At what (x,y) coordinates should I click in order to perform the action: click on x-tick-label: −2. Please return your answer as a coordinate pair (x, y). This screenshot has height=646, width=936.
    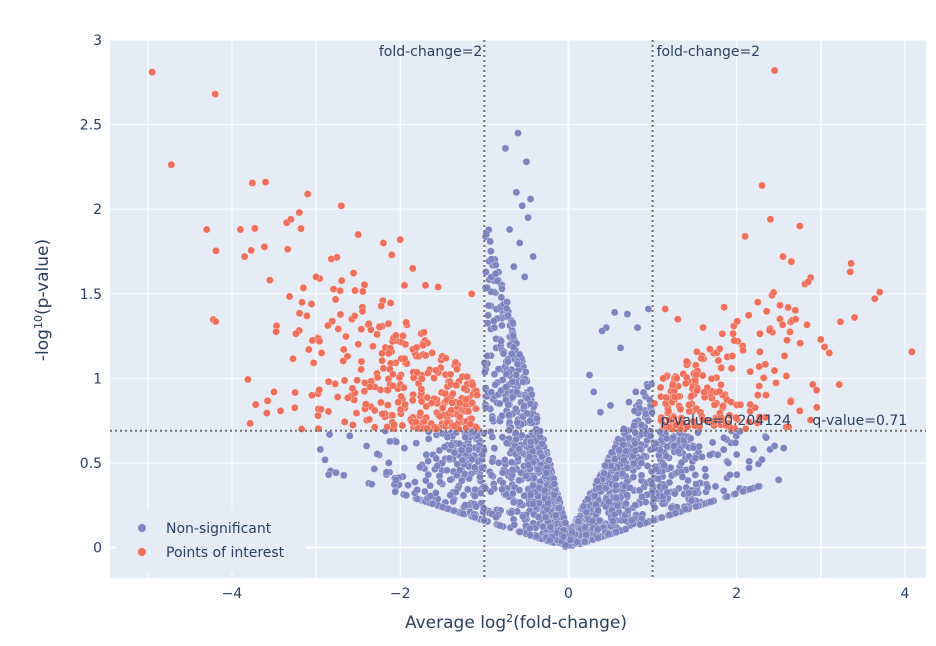
    Looking at the image, I should click on (400, 594).